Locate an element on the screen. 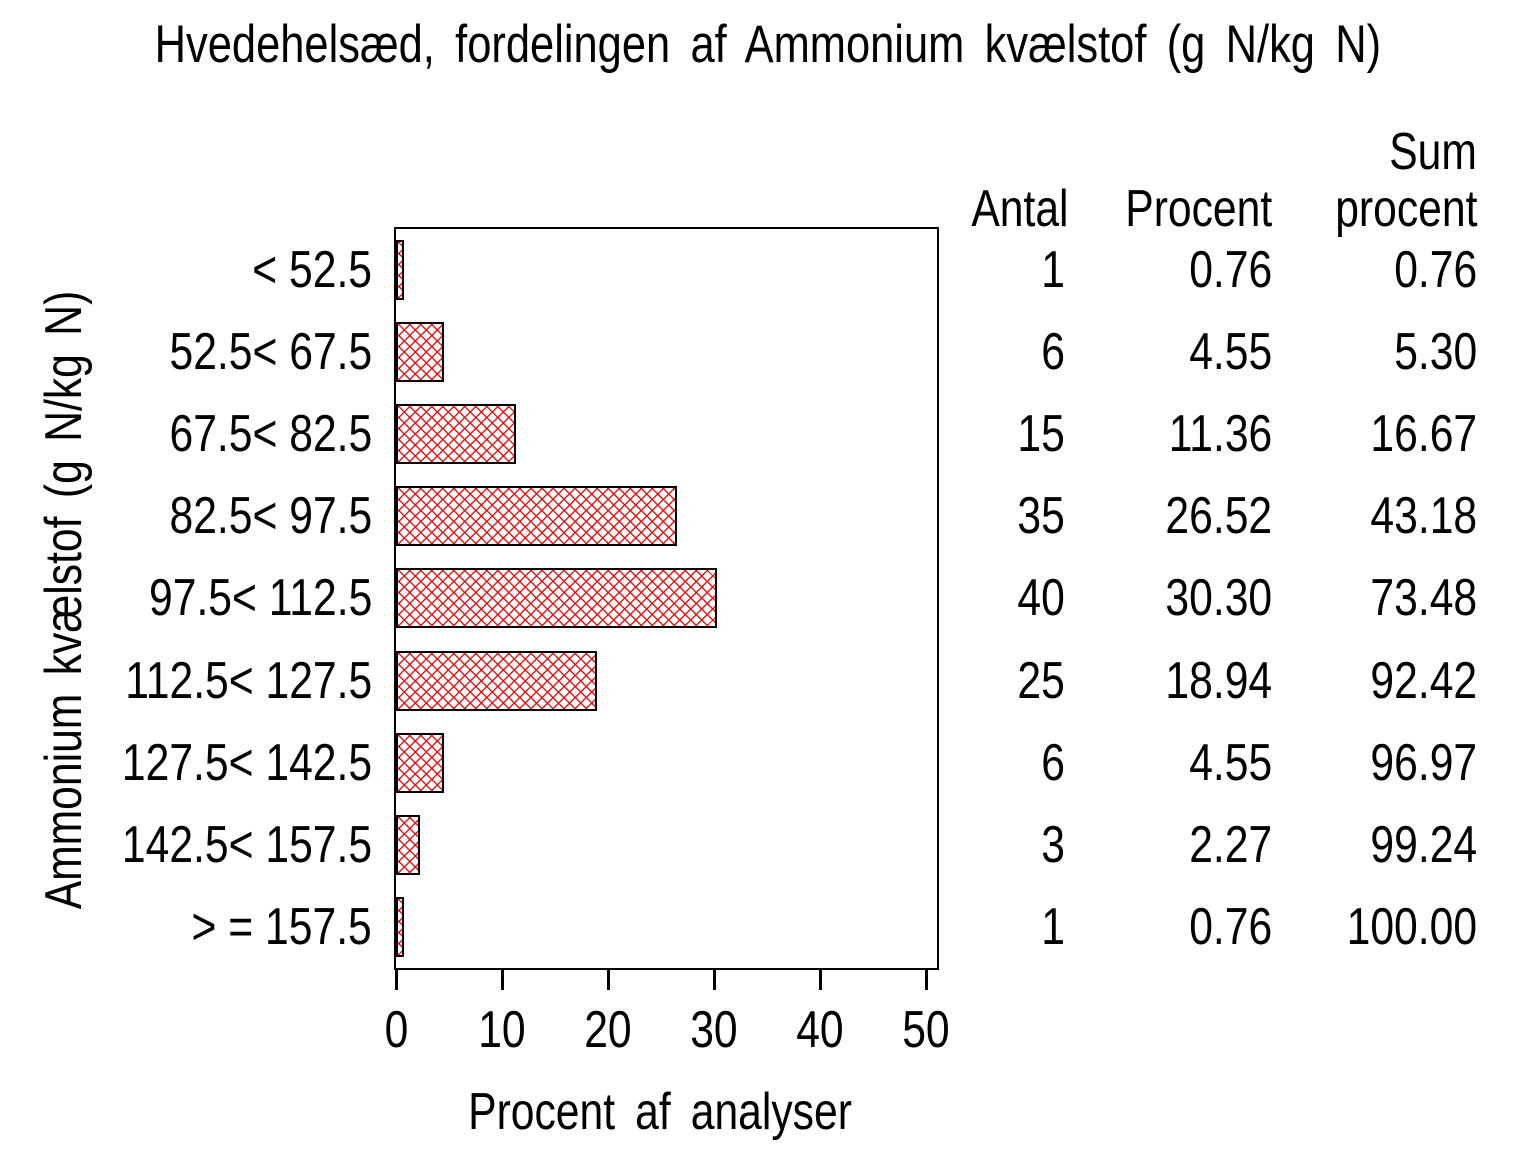 The height and width of the screenshot is (1152, 1536). table-row: 1 0.76 100.00 is located at coordinates (1213, 927).